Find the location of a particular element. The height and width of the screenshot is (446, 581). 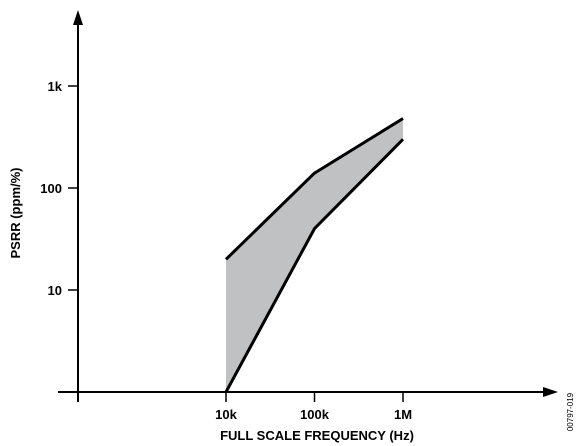

x-tick-label: 1M is located at coordinates (403, 414).